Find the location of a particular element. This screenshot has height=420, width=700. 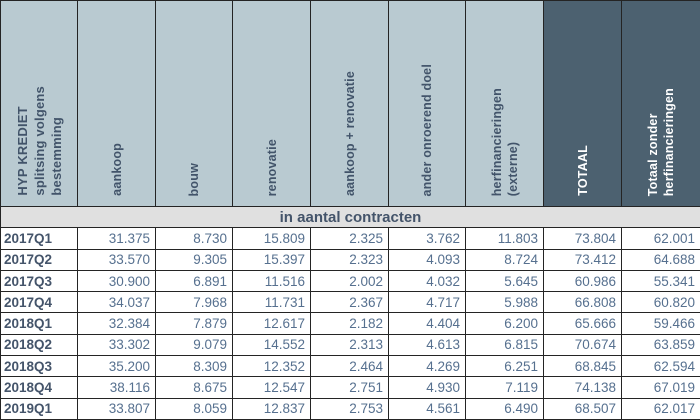

value-cell: 70.674 is located at coordinates (582, 345).